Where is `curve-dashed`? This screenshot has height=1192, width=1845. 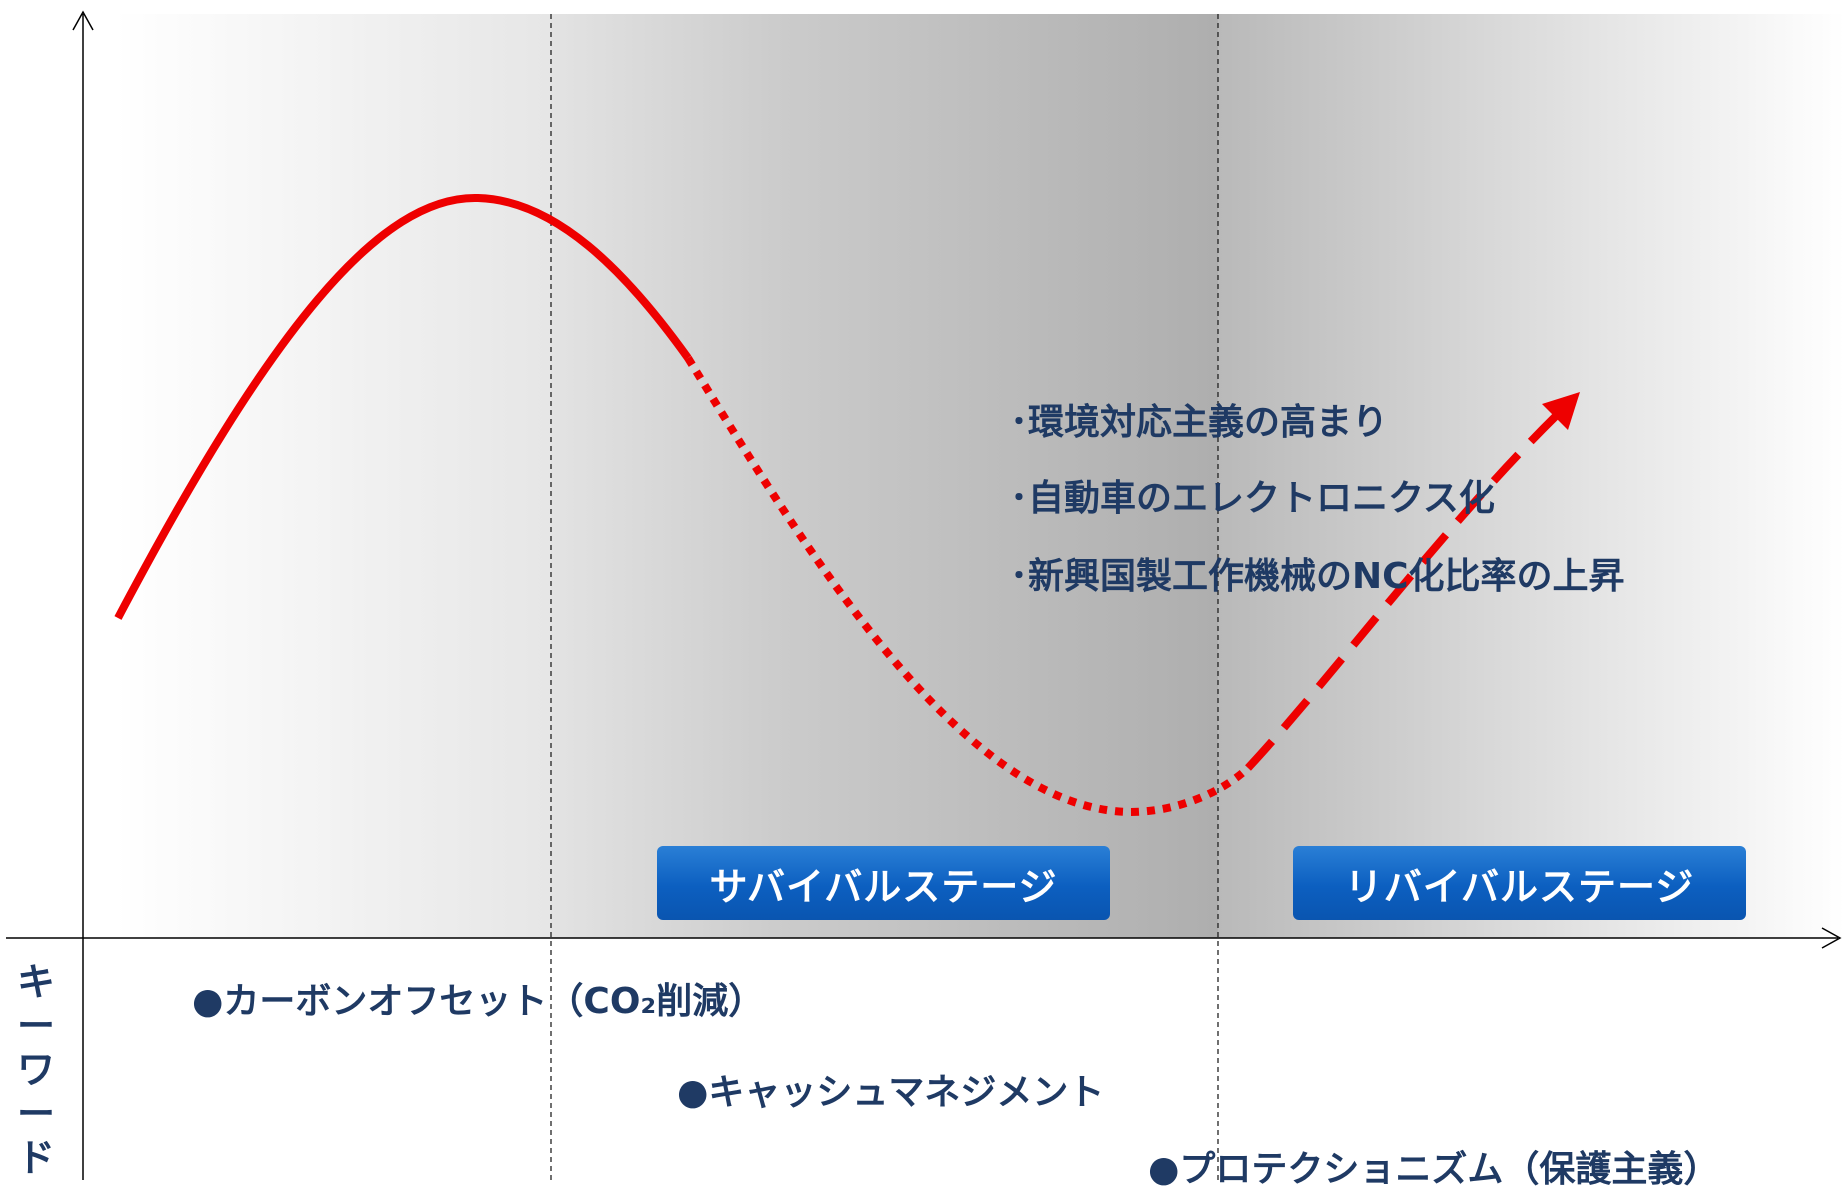
curve-dashed is located at coordinates (1403, 591).